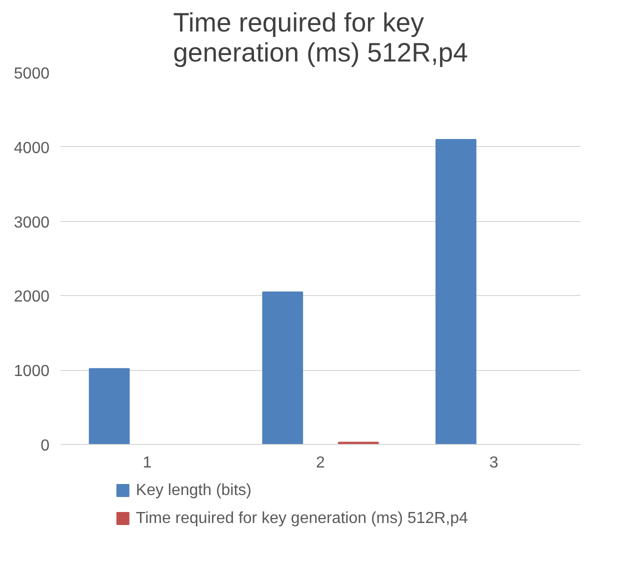 This screenshot has width=623, height=575. What do you see at coordinates (321, 463) in the screenshot?
I see `x-tick-label: 2` at bounding box center [321, 463].